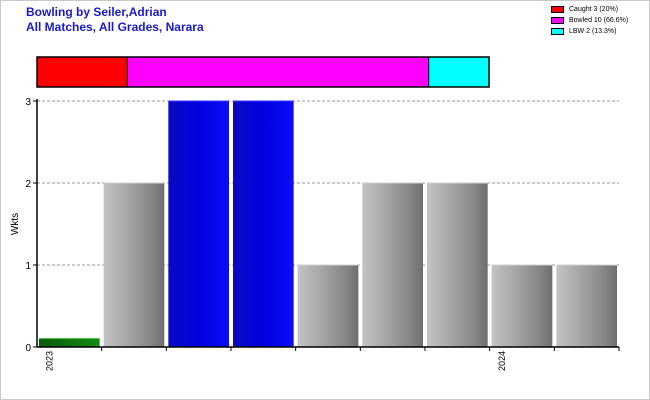 This screenshot has height=400, width=650. Describe the element at coordinates (115, 27) in the screenshot. I see `chart-subtitle: All Matches, All Grades, Narara` at that location.